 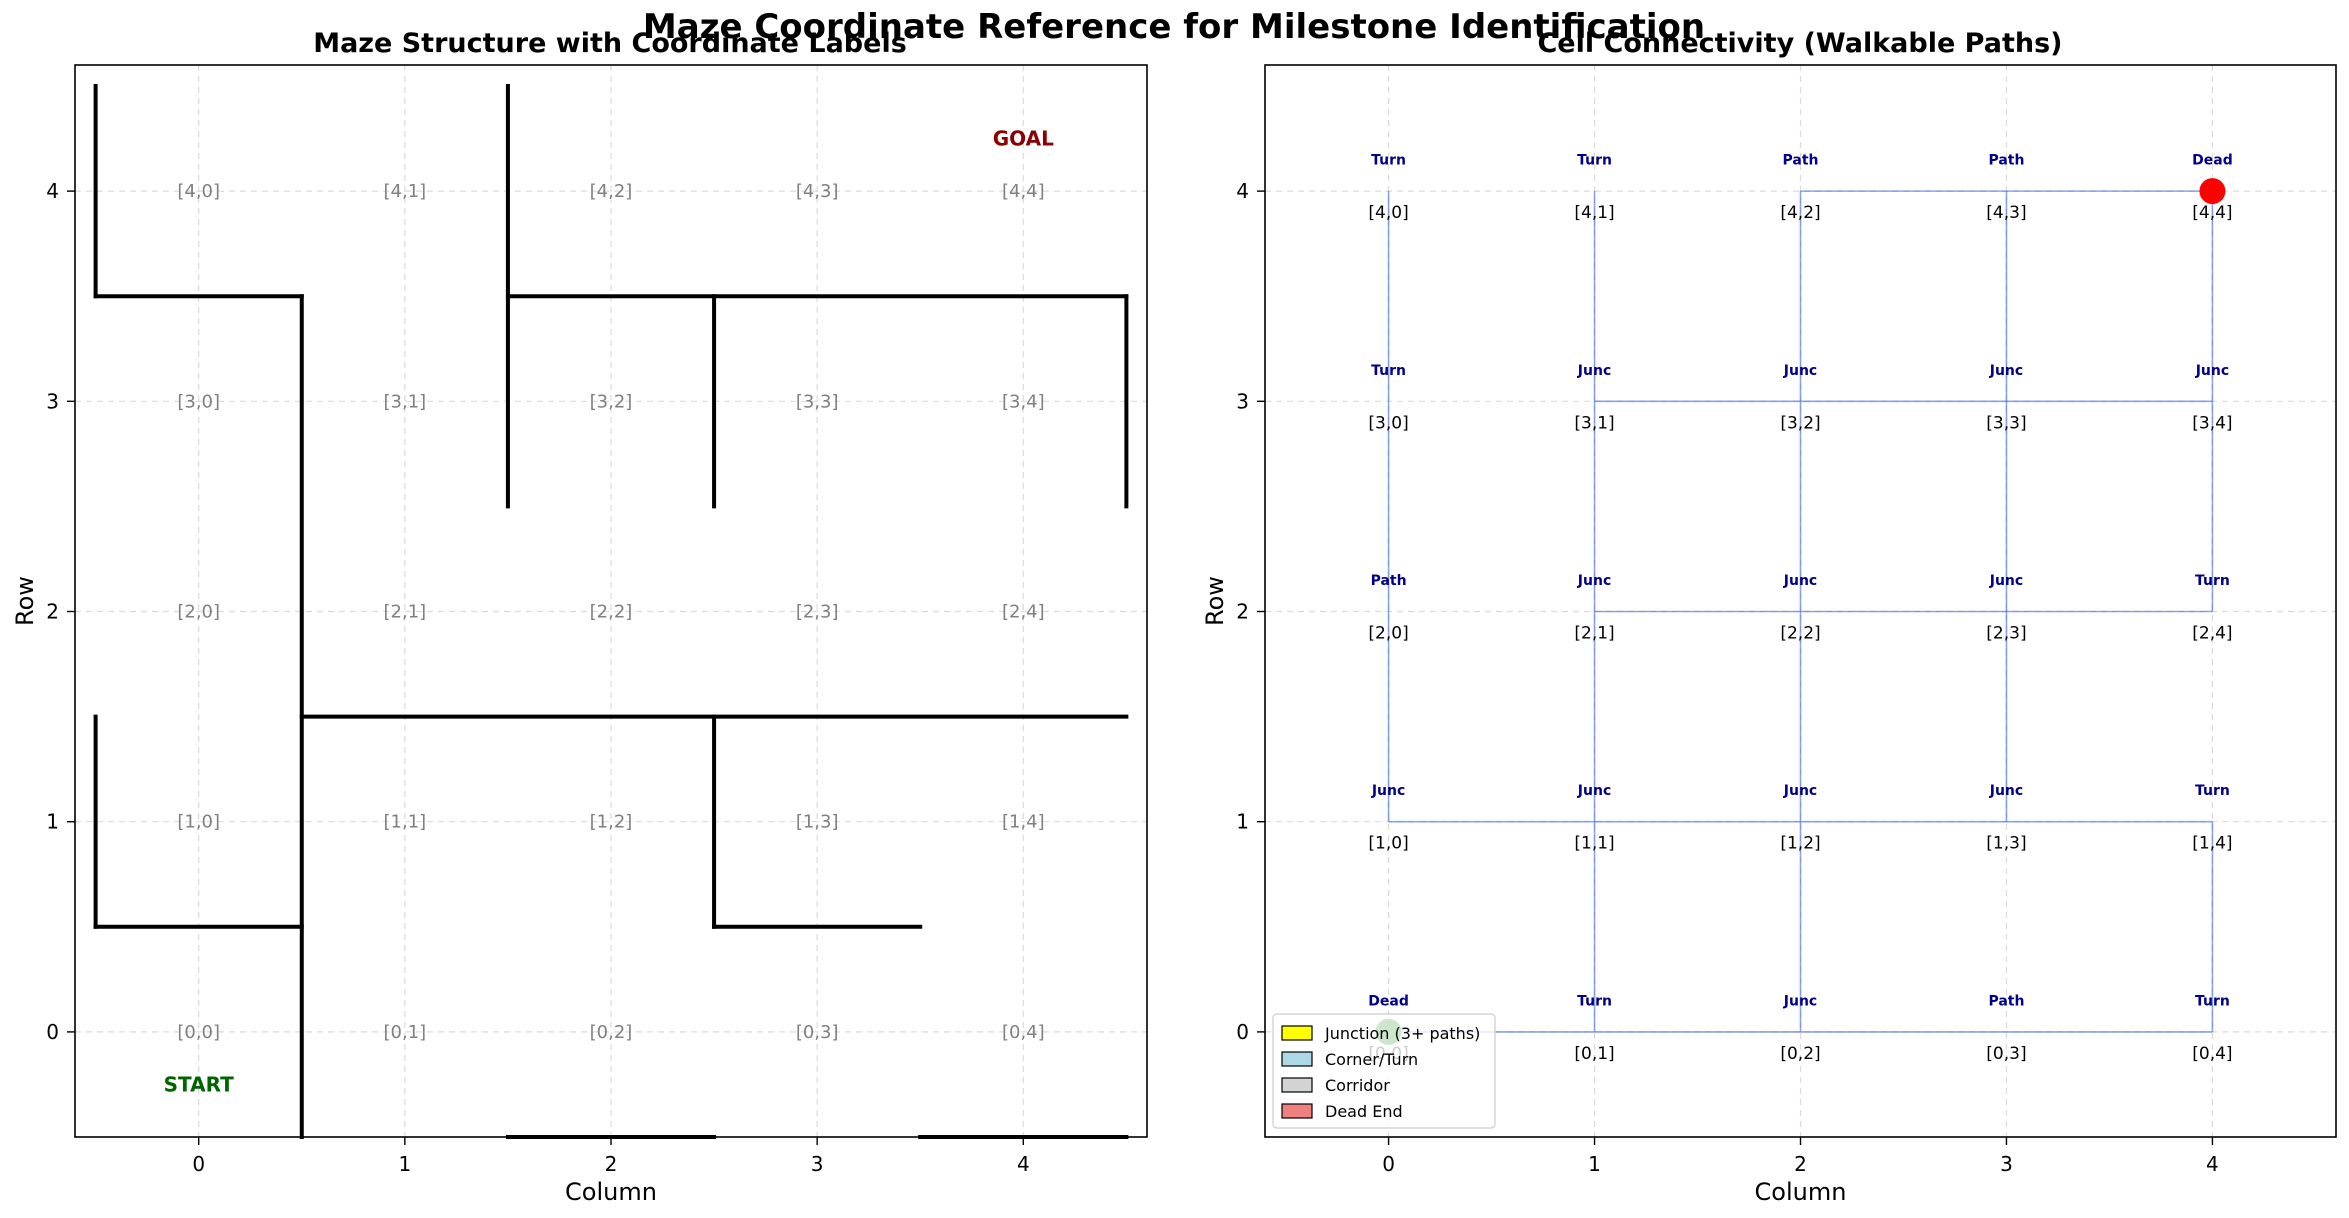 I want to click on cell-coordinate-label: [2,4], so click(x=1023, y=612).